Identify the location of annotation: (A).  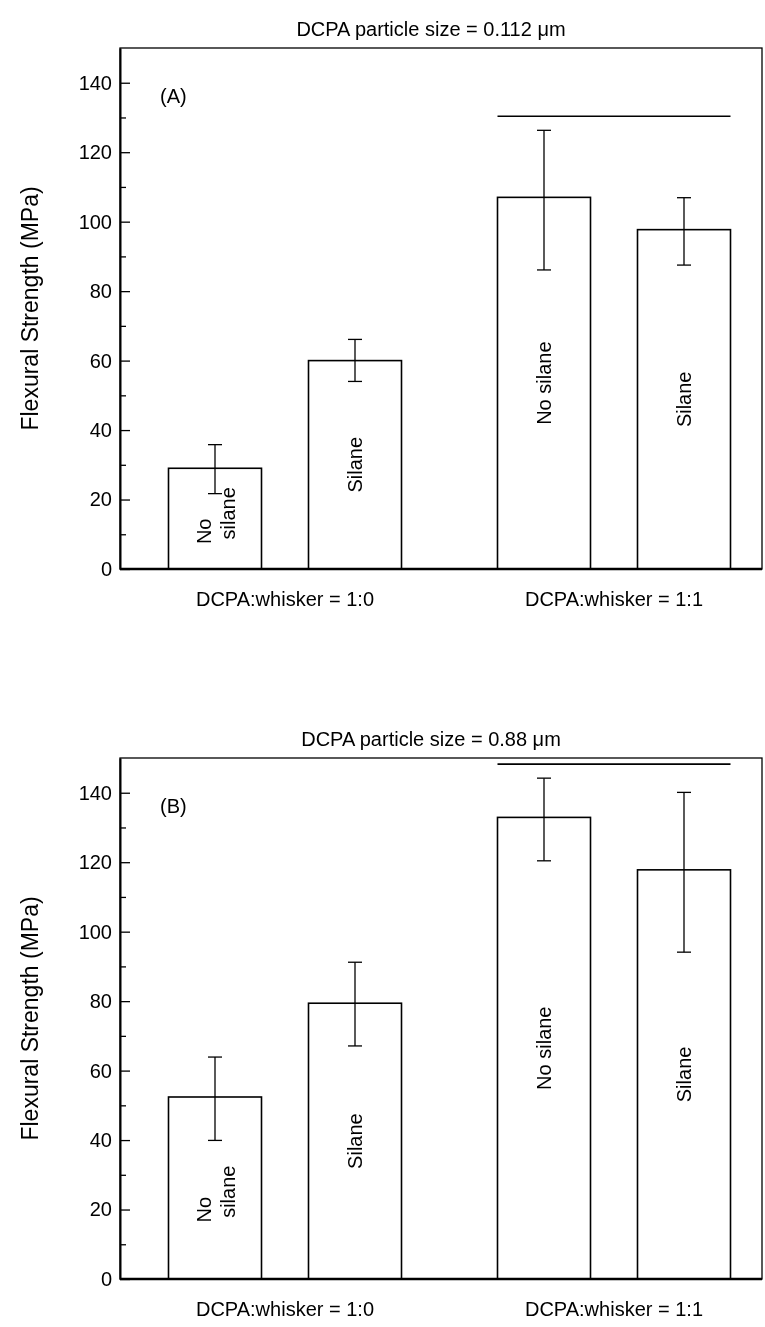
(173, 96).